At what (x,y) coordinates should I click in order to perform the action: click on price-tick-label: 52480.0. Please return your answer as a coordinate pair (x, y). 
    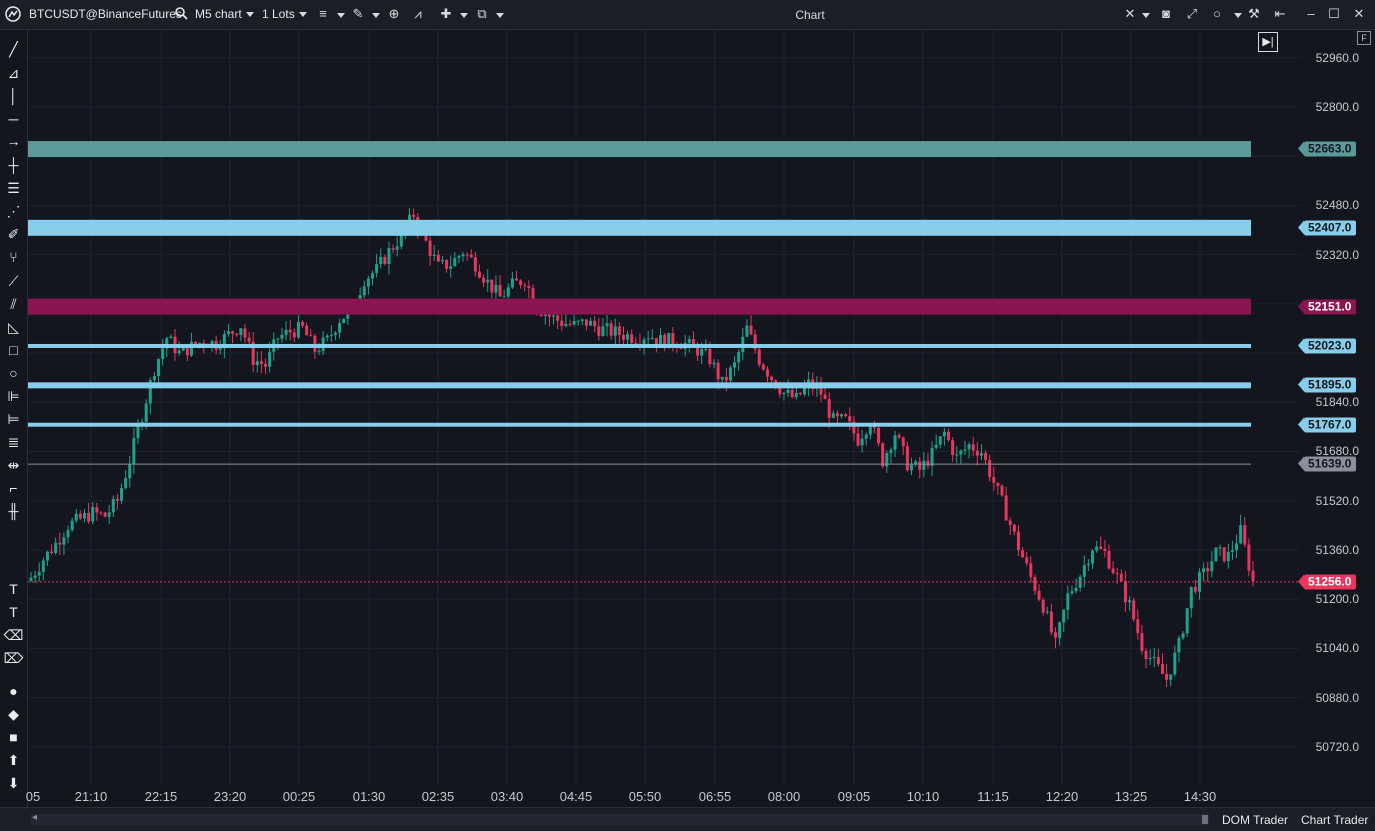
    Looking at the image, I should click on (1337, 205).